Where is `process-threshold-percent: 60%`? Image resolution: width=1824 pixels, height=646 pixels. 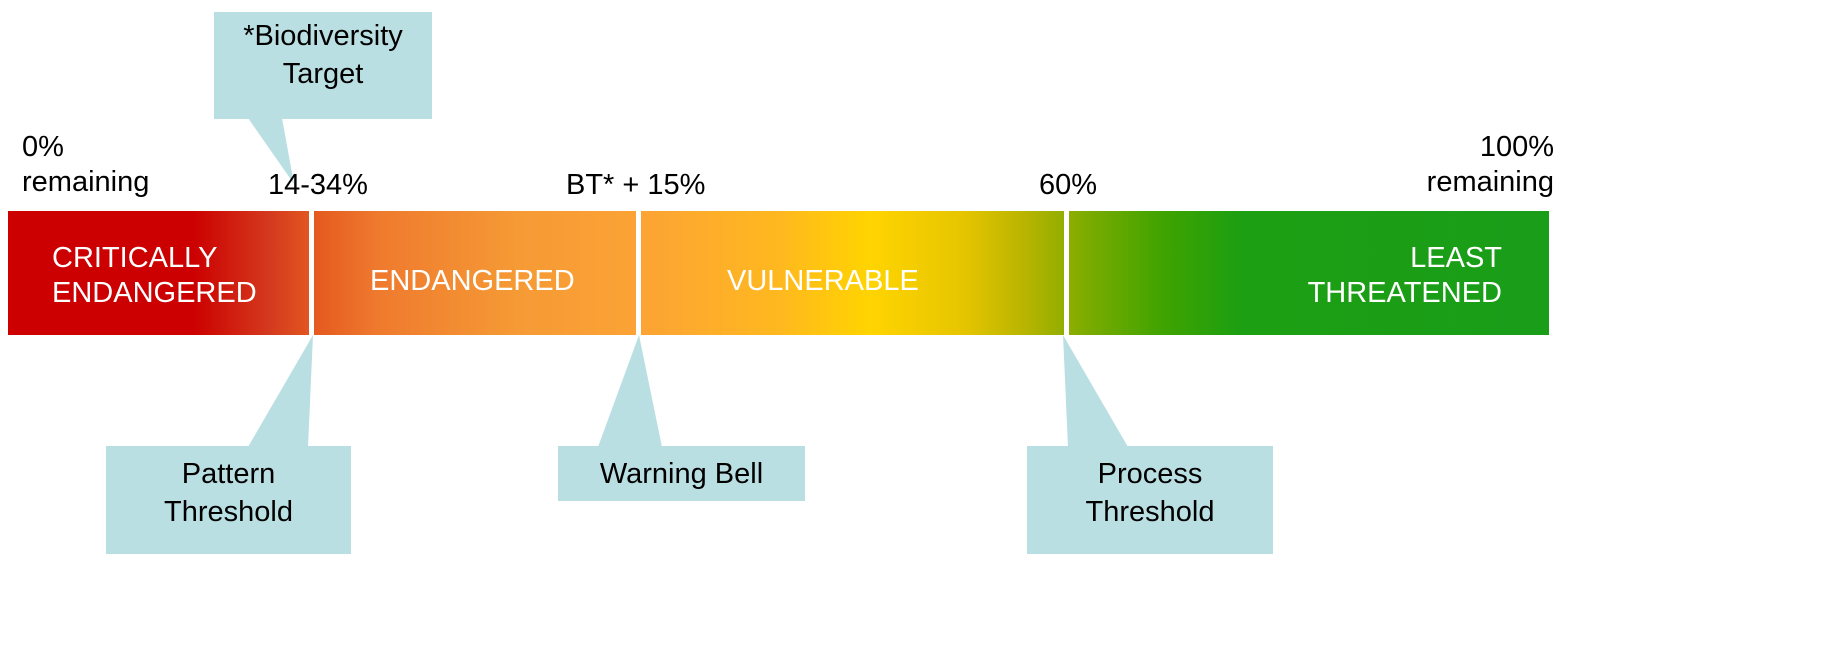
process-threshold-percent: 60% is located at coordinates (1068, 185).